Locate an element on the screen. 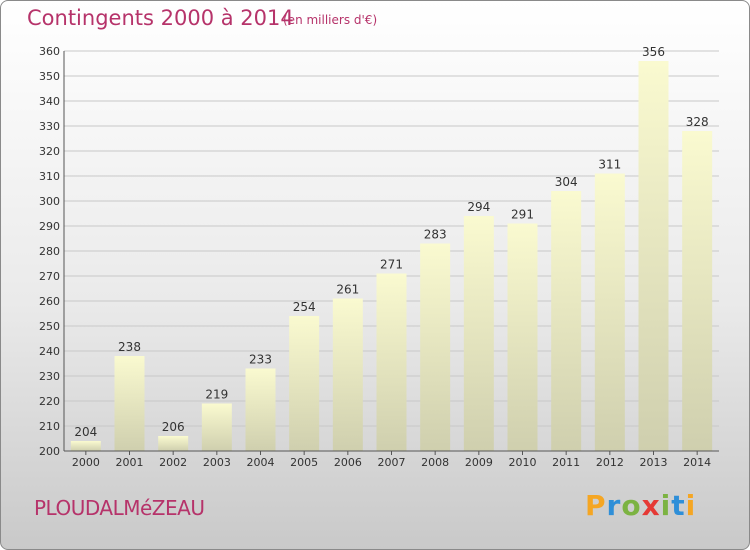  value-label: 204 is located at coordinates (85, 432).